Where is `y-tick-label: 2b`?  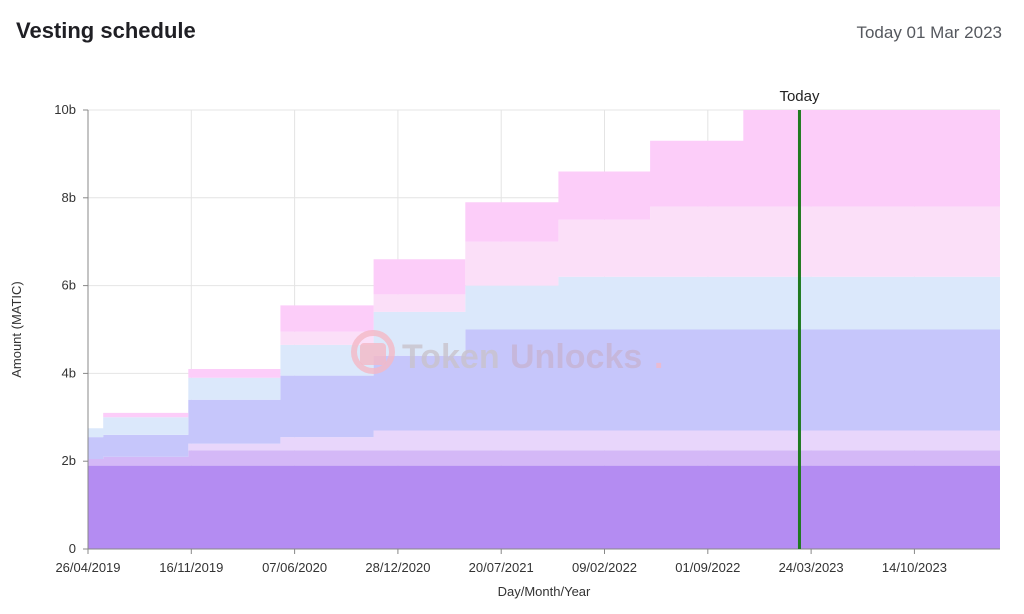
y-tick-label: 2b is located at coordinates (69, 460).